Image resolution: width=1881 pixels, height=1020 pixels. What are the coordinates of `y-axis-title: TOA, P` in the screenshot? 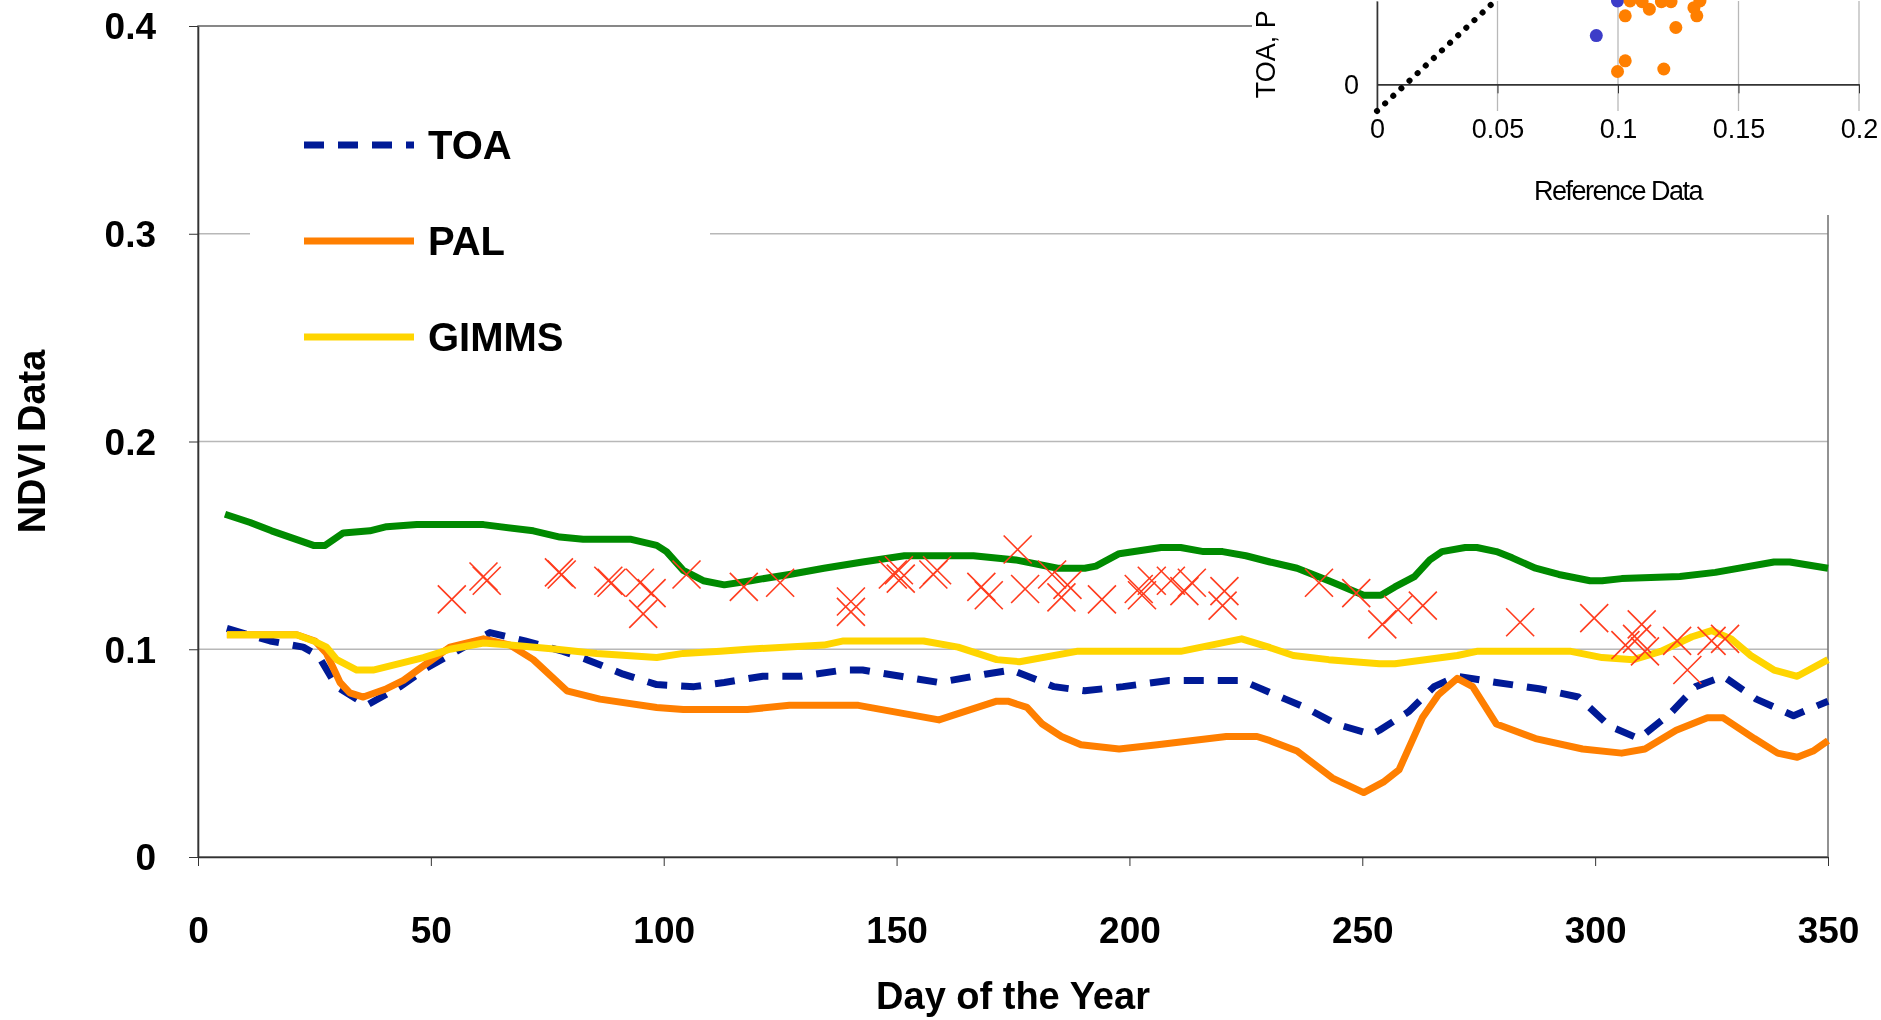 It's located at (1266, 54).